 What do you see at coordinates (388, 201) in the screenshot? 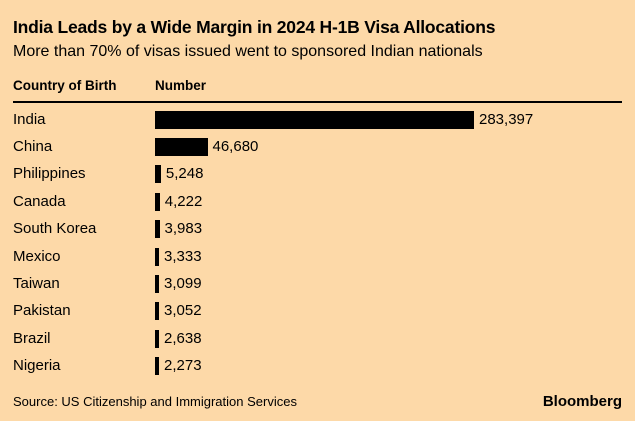
I see `bar-area: 4,222` at bounding box center [388, 201].